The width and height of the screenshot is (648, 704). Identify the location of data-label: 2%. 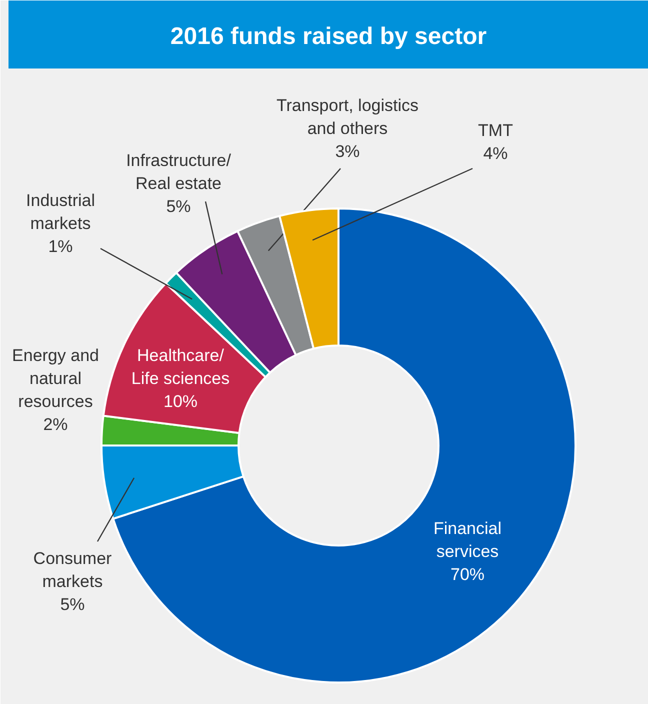
(55, 424).